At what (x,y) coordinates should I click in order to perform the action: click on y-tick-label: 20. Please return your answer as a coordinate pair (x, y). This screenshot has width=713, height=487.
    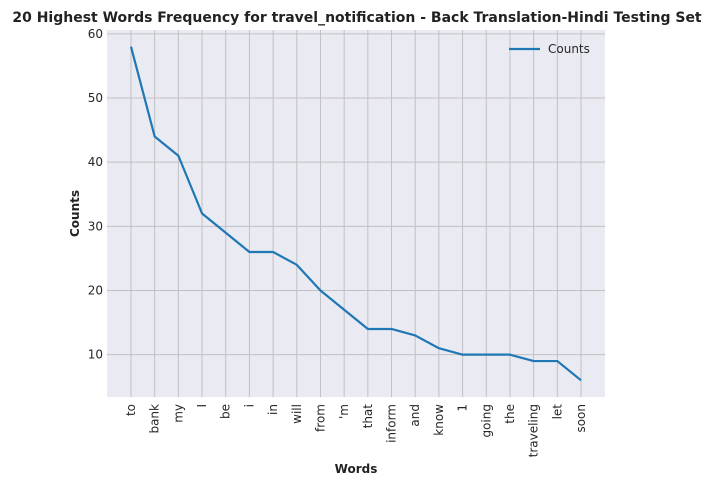
    Looking at the image, I should click on (95, 290).